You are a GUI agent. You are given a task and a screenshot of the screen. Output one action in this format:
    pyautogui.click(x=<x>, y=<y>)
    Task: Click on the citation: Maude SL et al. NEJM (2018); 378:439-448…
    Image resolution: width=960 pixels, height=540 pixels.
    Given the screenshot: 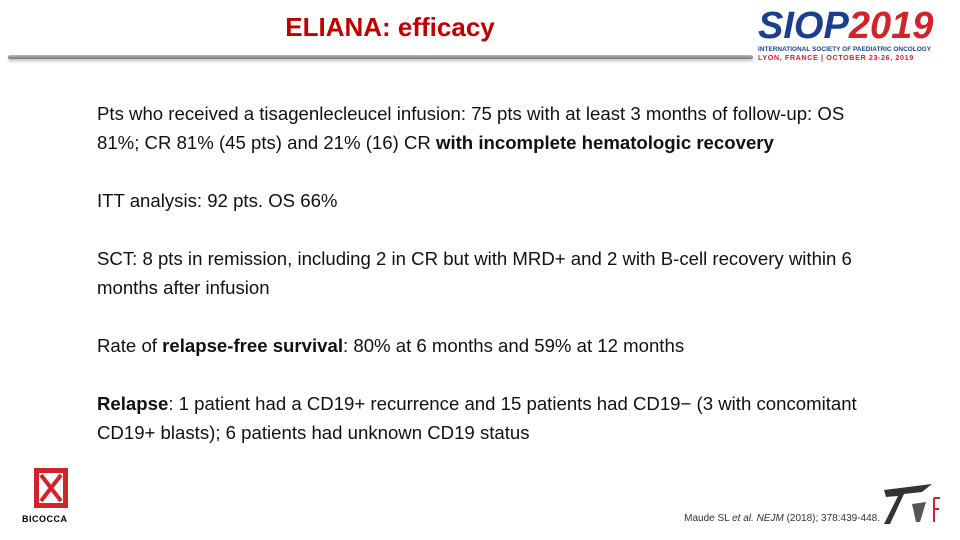 What is the action you would take?
    pyautogui.click(x=782, y=518)
    